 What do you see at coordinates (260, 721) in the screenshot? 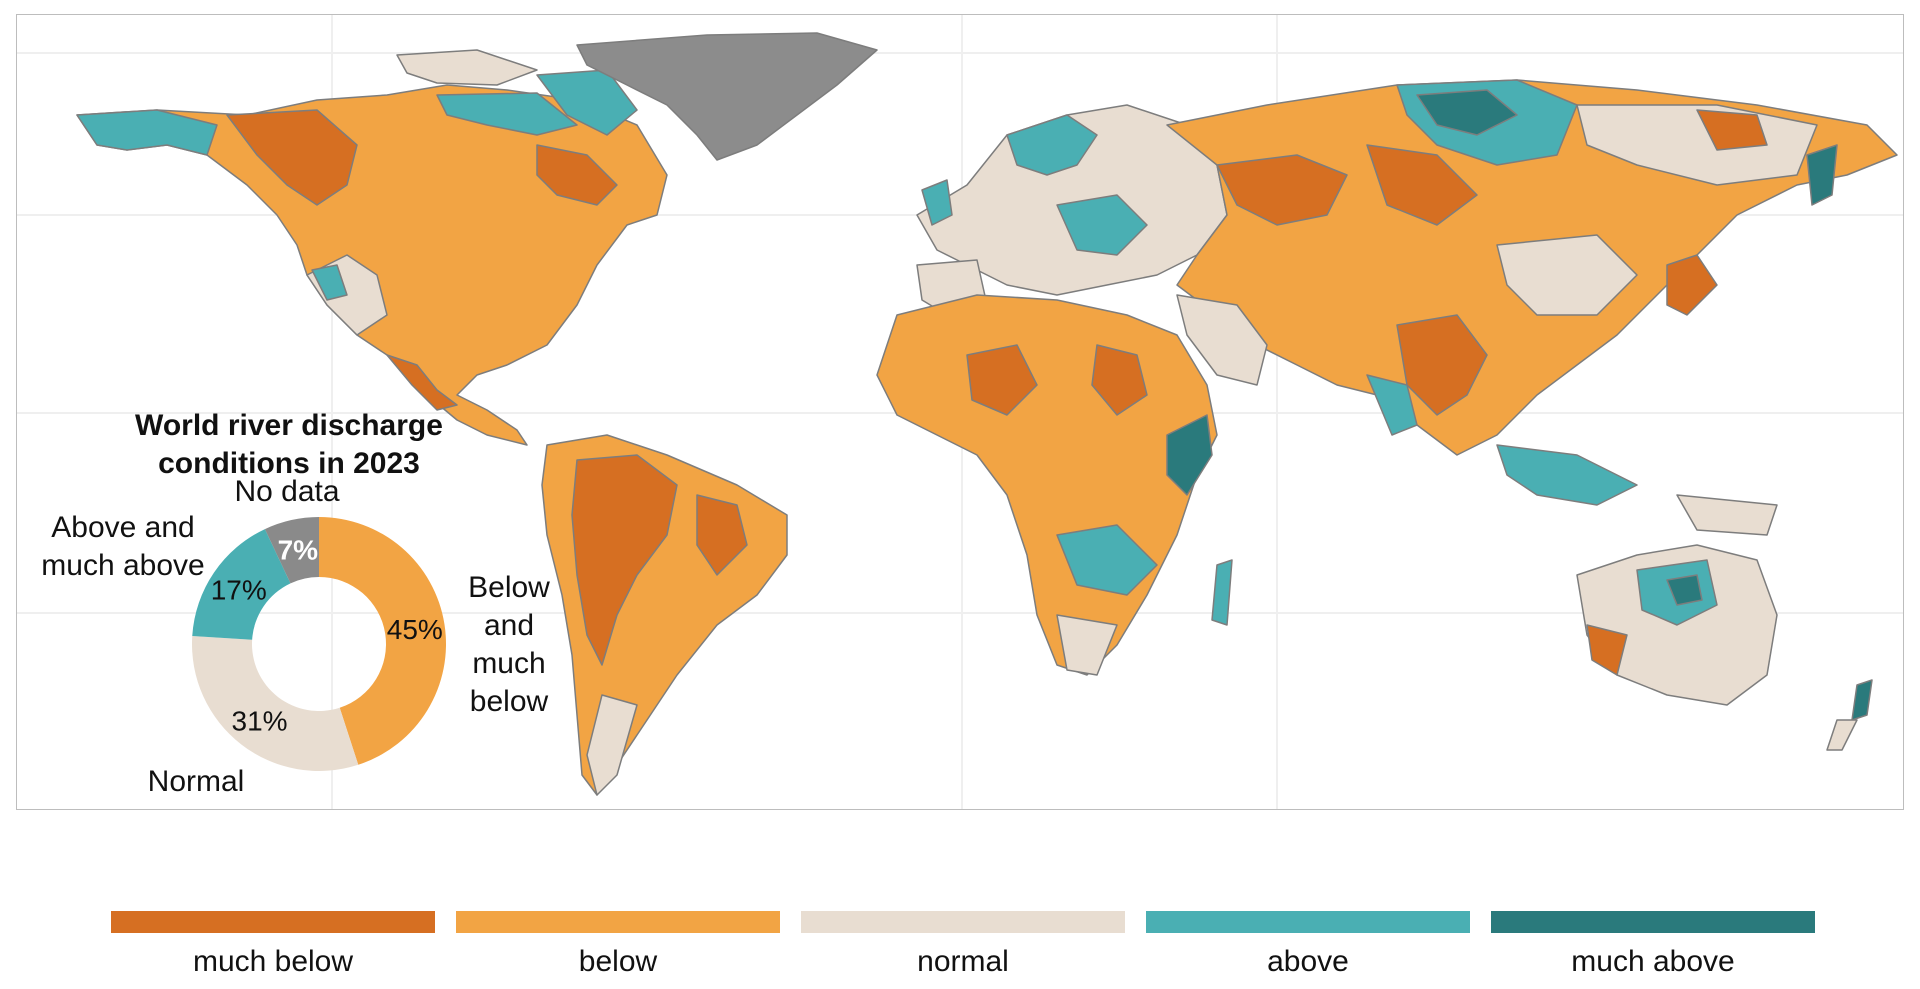
I see `donut-value-normal: 31%` at bounding box center [260, 721].